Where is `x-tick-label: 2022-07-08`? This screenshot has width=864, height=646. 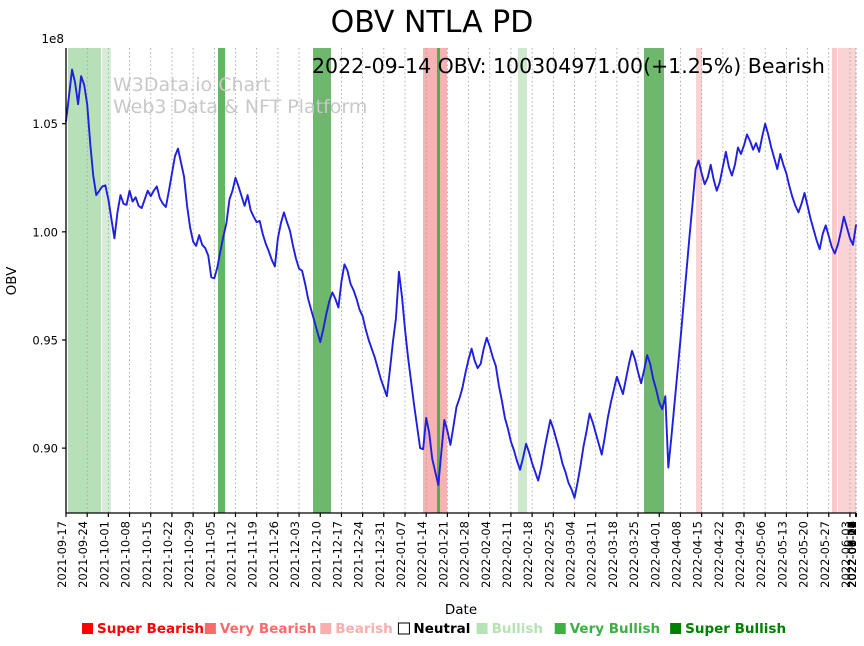 x-tick-label: 2022-07-08 is located at coordinates (852, 554).